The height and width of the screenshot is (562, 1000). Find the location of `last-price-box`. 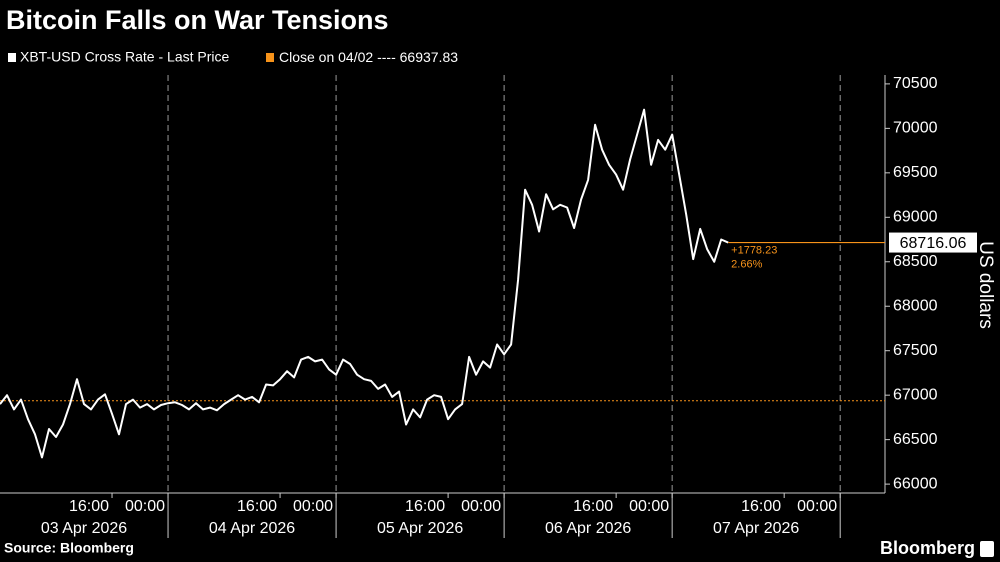

last-price-box is located at coordinates (933, 242).